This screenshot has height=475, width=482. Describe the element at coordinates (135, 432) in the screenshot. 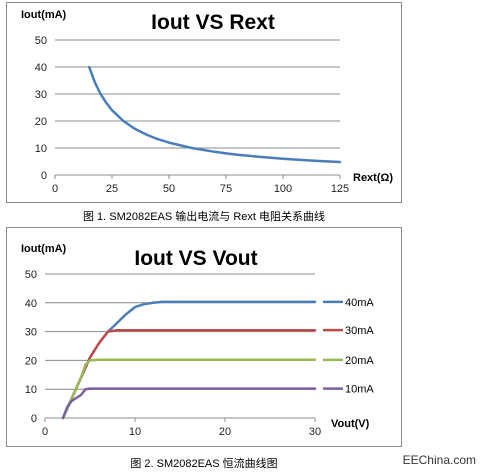

I see `x-tick-label: 10` at that location.